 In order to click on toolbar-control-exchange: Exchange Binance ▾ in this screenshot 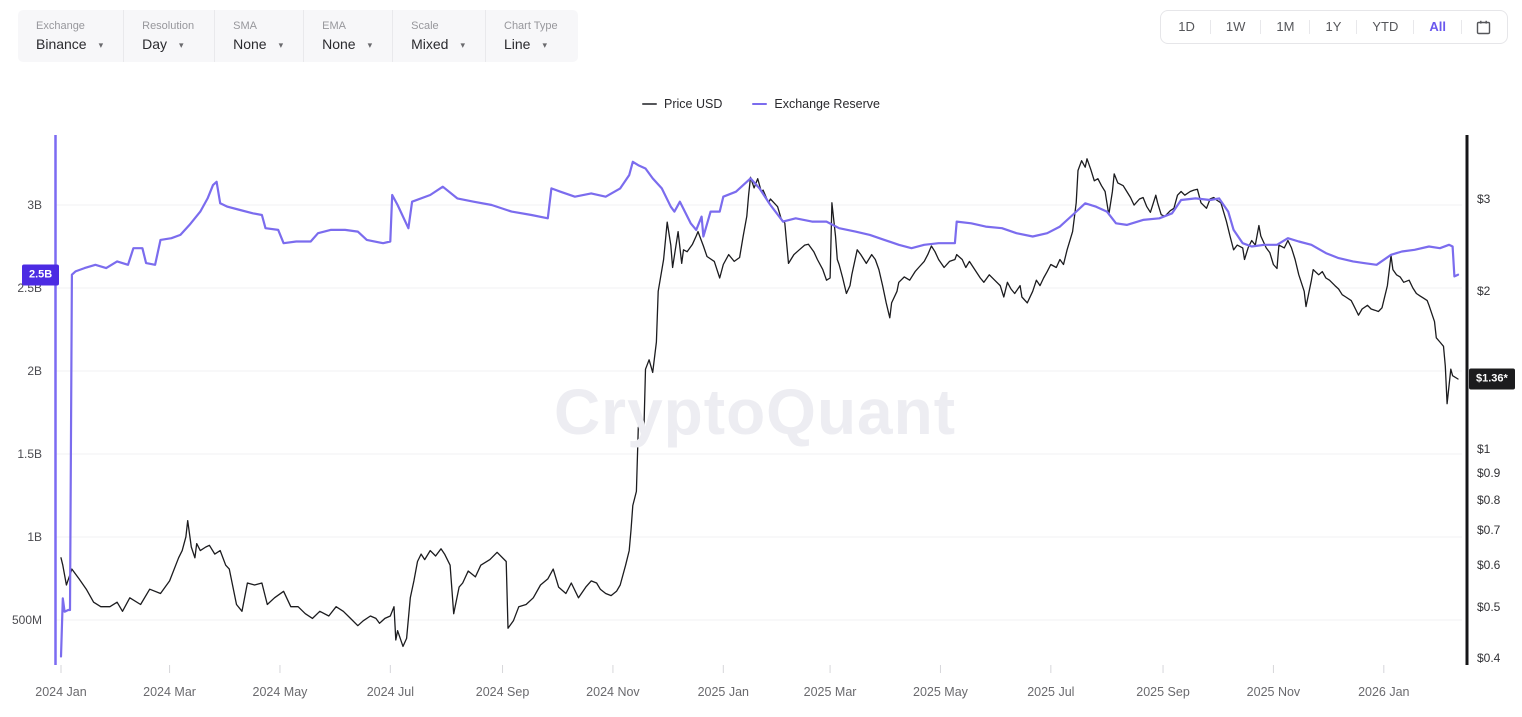, I will do `click(71, 36)`.